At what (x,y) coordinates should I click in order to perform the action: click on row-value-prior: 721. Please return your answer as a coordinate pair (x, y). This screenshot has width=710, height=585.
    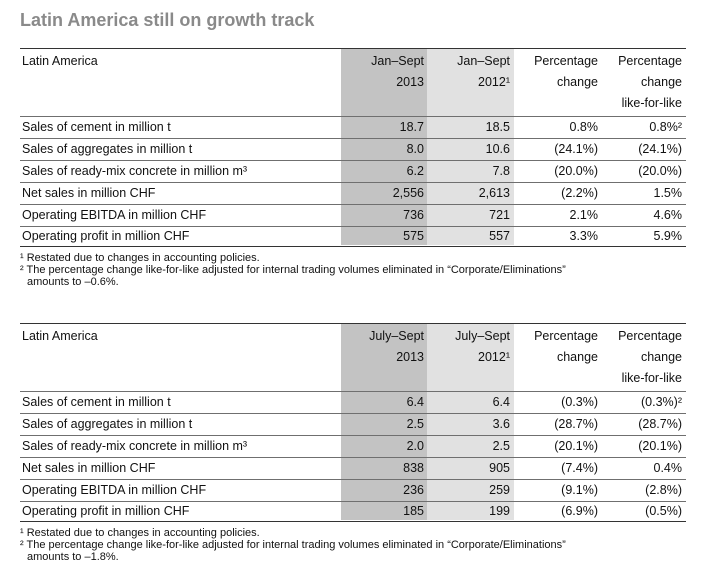
    Looking at the image, I should click on (499, 215).